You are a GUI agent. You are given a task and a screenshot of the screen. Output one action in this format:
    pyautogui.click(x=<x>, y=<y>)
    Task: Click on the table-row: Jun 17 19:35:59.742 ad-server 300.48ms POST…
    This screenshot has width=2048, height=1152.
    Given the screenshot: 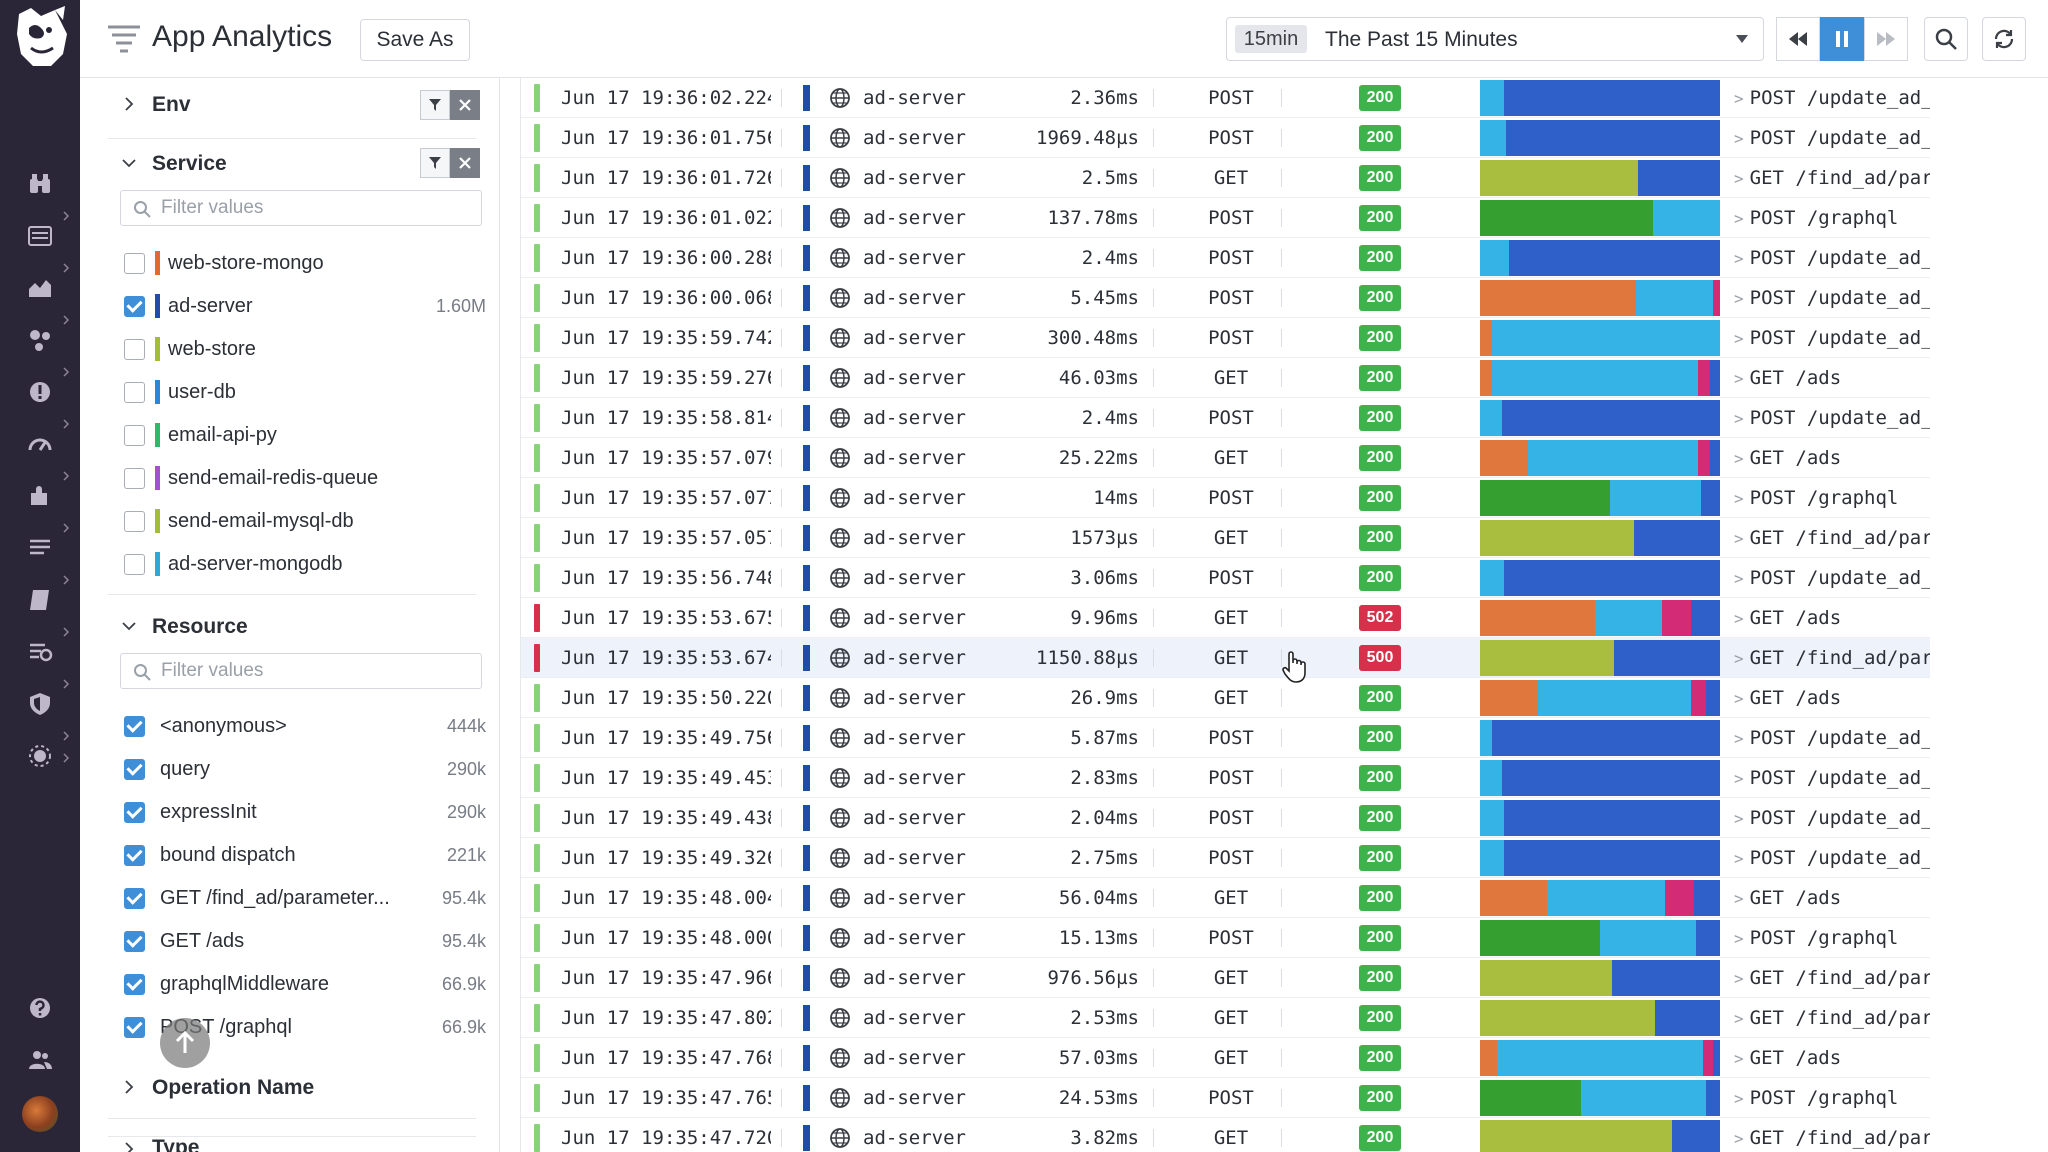 What is the action you would take?
    pyautogui.click(x=1225, y=338)
    